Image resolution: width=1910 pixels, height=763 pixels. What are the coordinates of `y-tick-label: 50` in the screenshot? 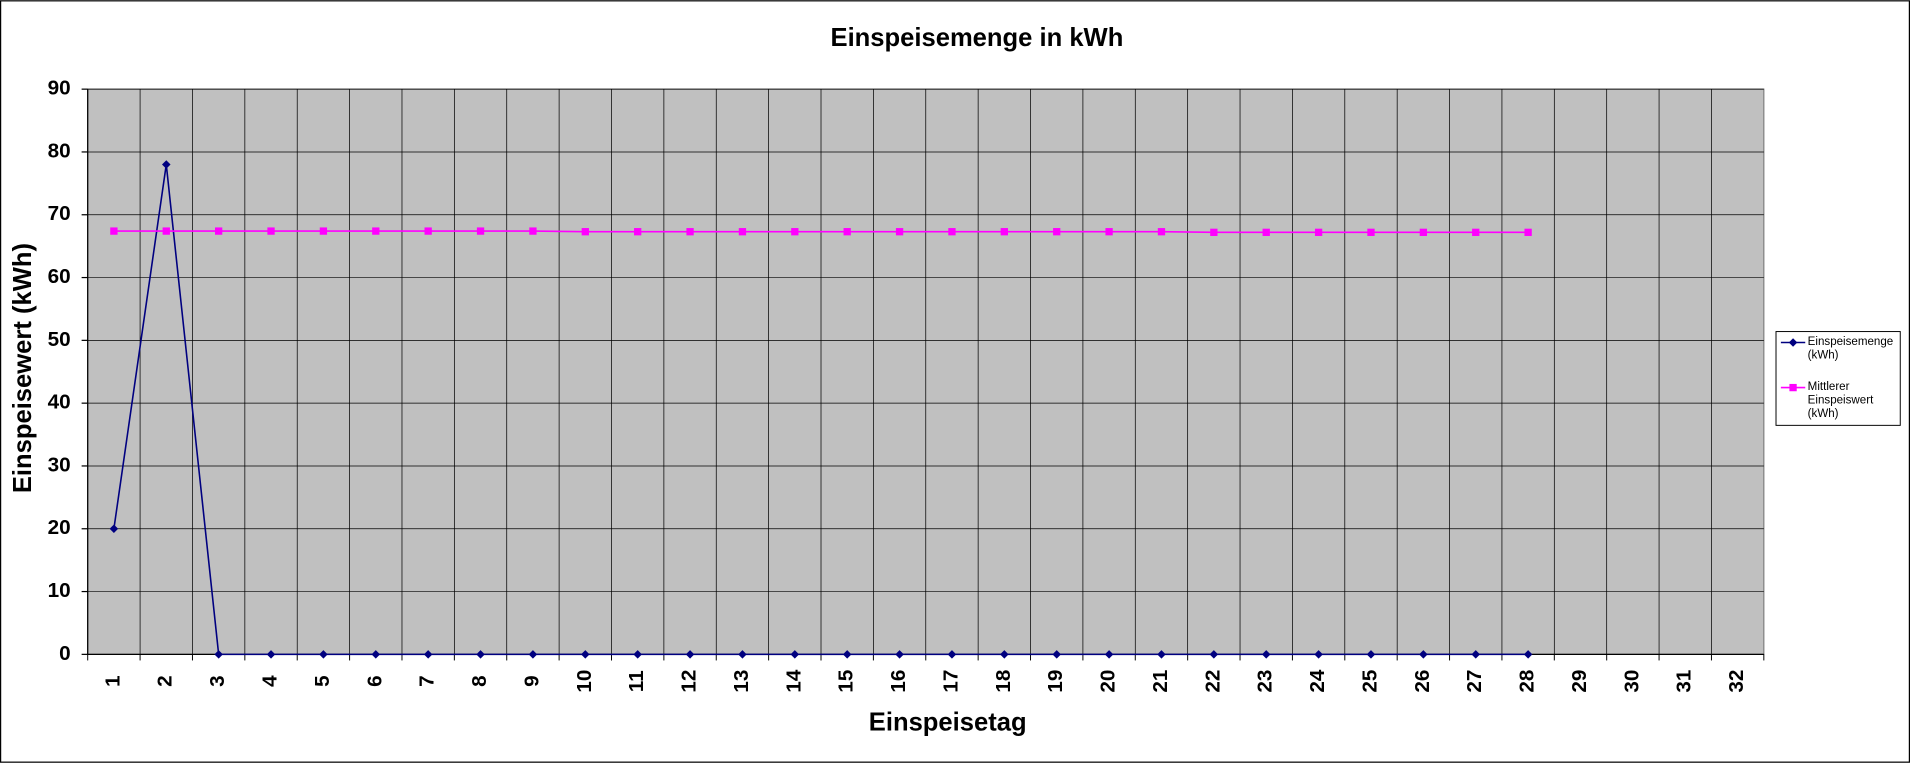 It's located at (59, 339).